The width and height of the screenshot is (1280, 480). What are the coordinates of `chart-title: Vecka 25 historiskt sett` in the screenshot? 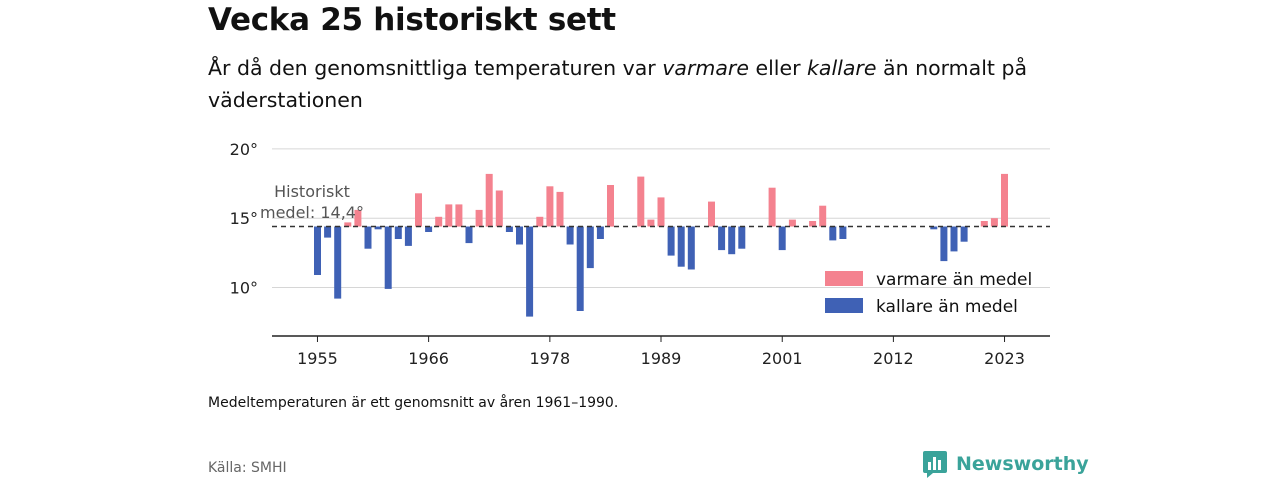 It's located at (412, 20).